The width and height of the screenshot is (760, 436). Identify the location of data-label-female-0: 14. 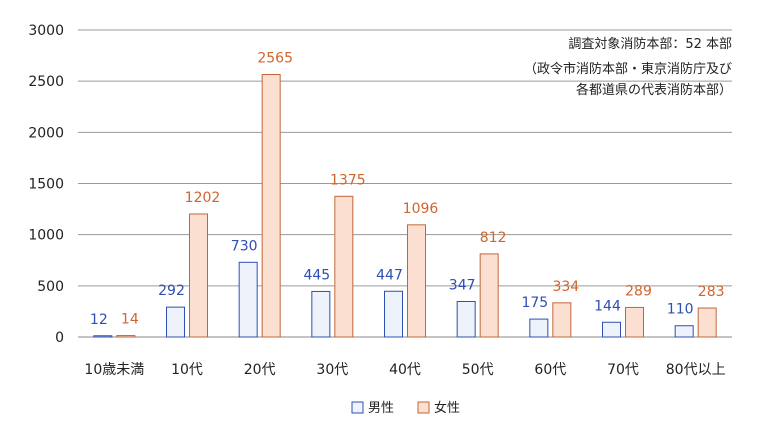
(130, 320).